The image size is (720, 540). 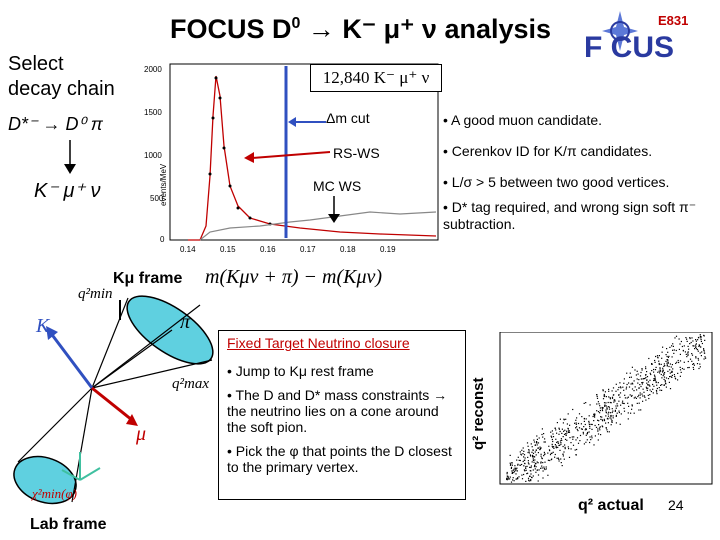 What do you see at coordinates (140, 434) in the screenshot?
I see `mu-label: μ` at bounding box center [140, 434].